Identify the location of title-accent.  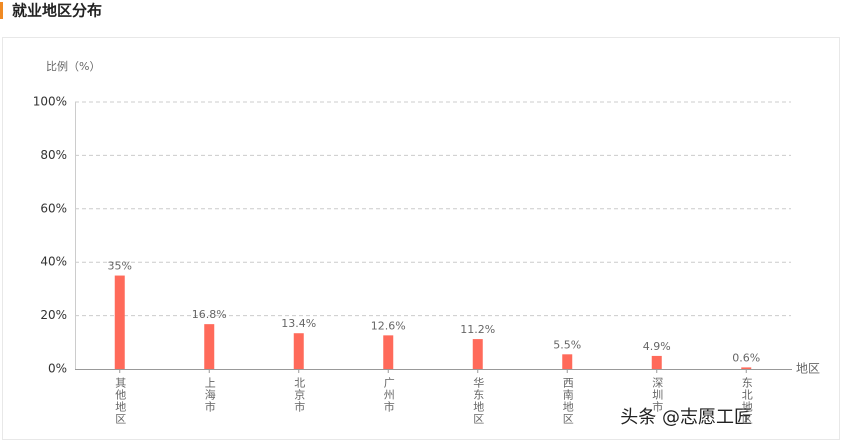
(1, 10).